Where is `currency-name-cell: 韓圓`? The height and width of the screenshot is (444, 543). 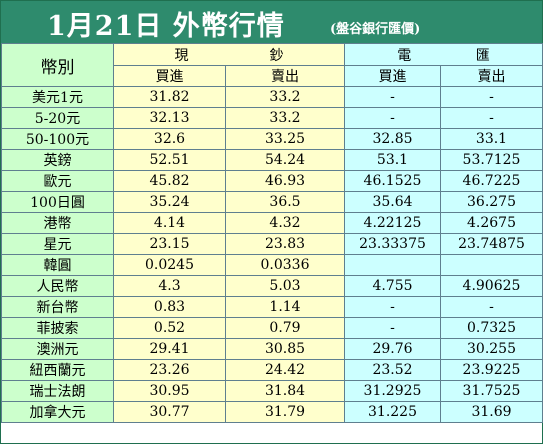
currency-name-cell: 韓圓 is located at coordinates (57, 265).